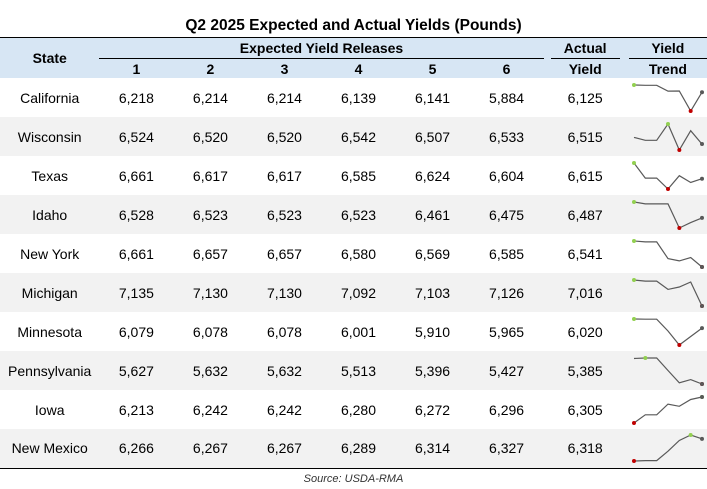 Image resolution: width=707 pixels, height=489 pixels. Describe the element at coordinates (585, 97) in the screenshot. I see `actual-yield-cell: 6,125` at that location.